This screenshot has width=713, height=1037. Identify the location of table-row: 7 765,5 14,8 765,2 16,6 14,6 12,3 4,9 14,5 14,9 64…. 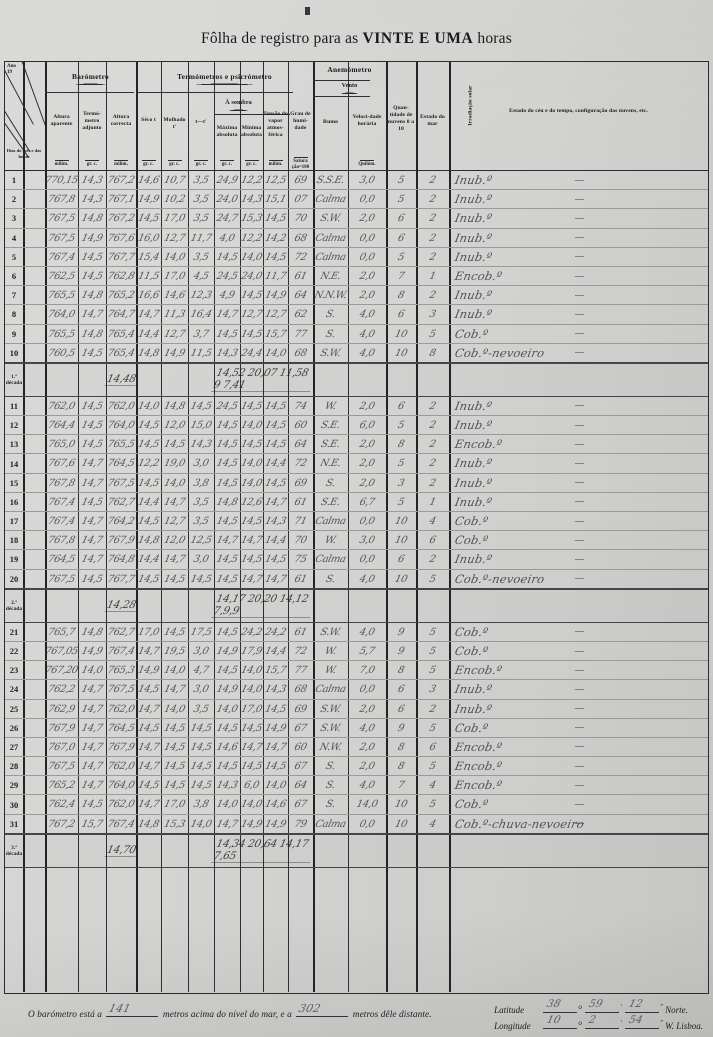
(356, 296).